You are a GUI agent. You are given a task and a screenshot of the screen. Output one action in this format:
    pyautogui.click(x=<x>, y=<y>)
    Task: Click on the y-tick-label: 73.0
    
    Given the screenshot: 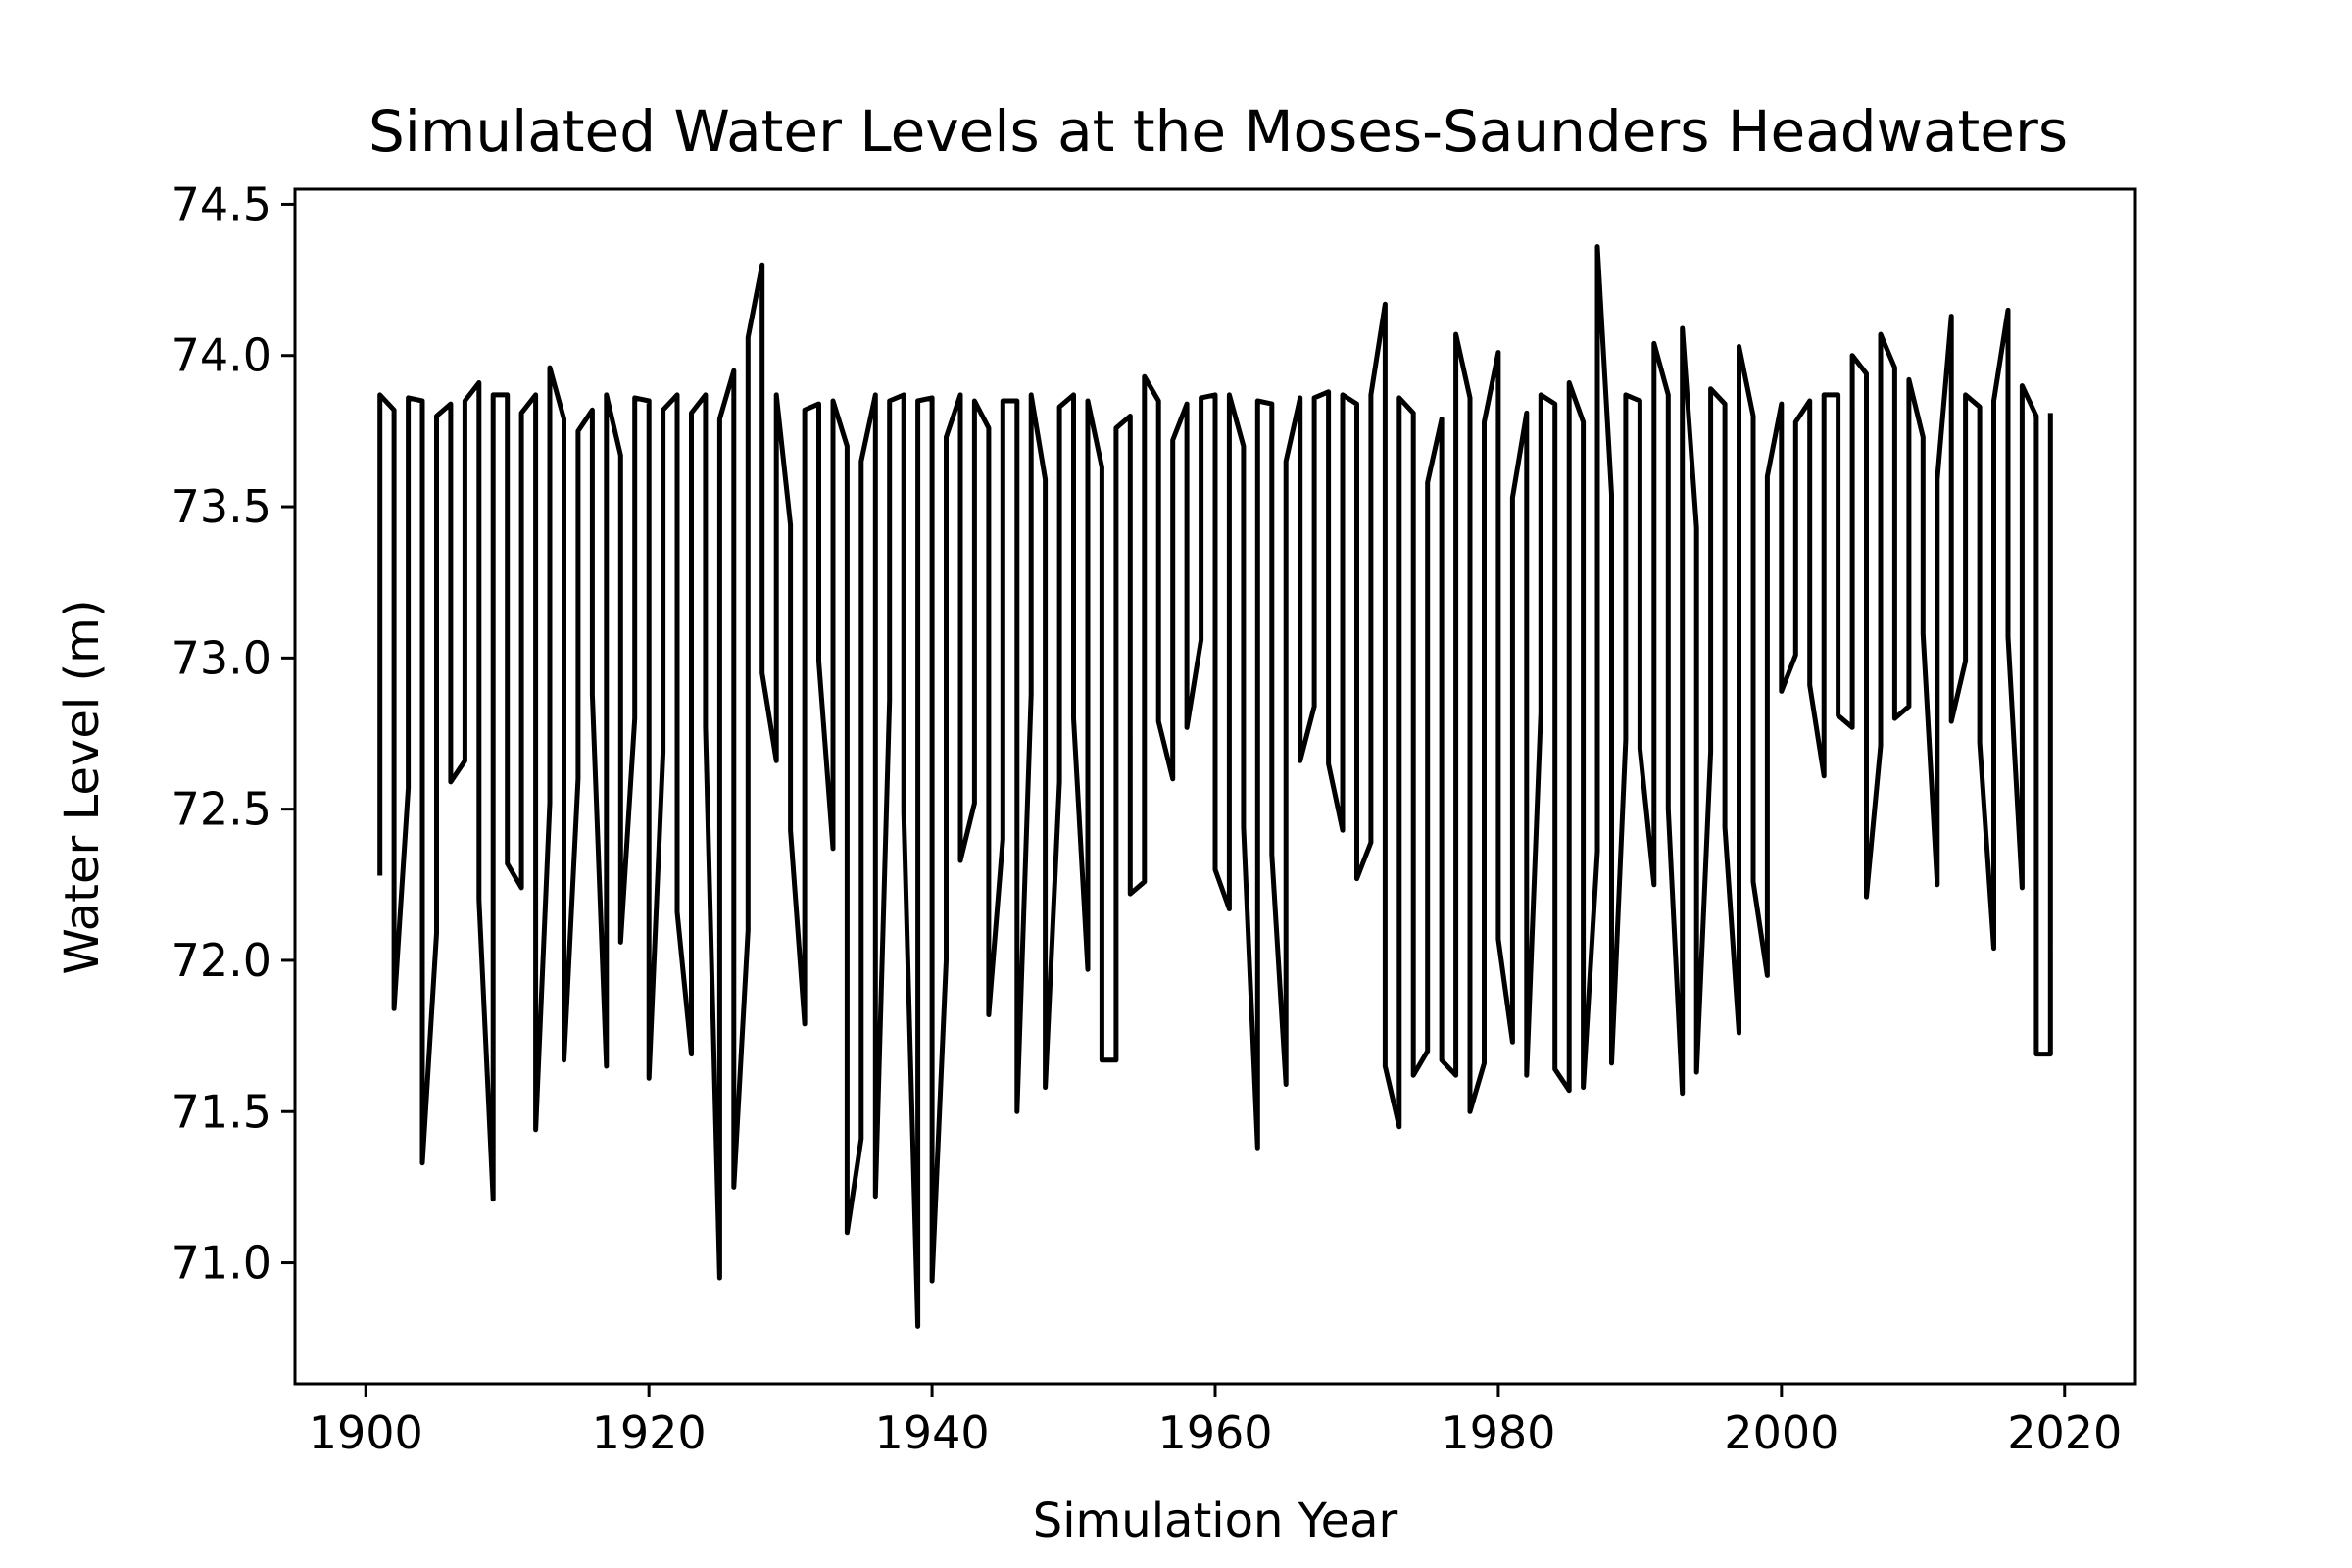 What is the action you would take?
    pyautogui.click(x=221, y=657)
    